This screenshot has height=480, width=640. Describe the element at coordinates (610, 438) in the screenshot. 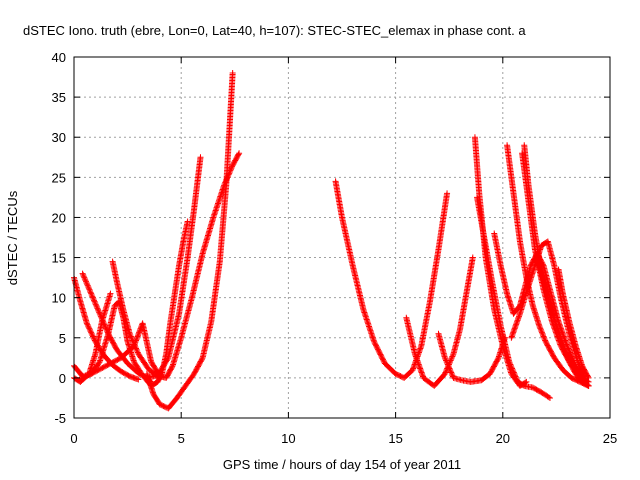

I see `x-tick-label: 25` at that location.